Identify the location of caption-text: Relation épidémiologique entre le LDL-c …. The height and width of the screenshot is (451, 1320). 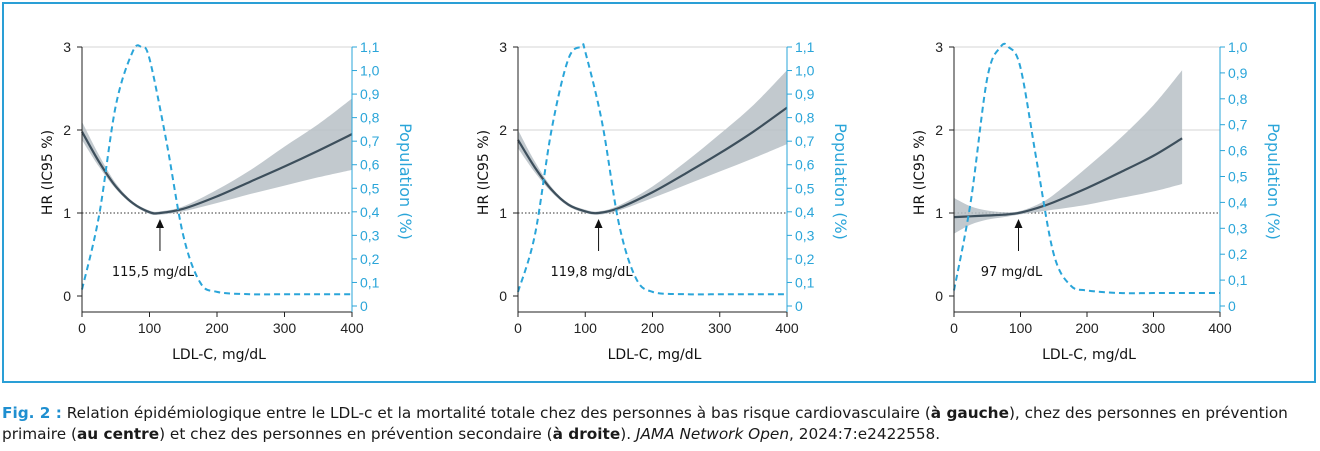
(496, 413).